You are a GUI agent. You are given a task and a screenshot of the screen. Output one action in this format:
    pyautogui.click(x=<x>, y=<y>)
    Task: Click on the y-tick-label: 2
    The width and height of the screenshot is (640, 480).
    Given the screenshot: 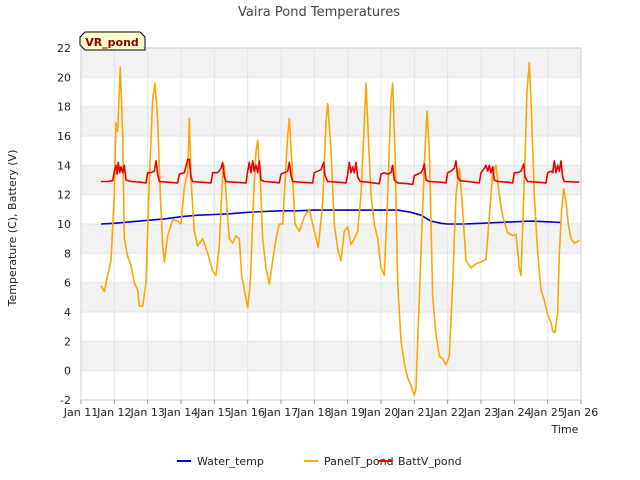 What is the action you would take?
    pyautogui.click(x=67, y=341)
    